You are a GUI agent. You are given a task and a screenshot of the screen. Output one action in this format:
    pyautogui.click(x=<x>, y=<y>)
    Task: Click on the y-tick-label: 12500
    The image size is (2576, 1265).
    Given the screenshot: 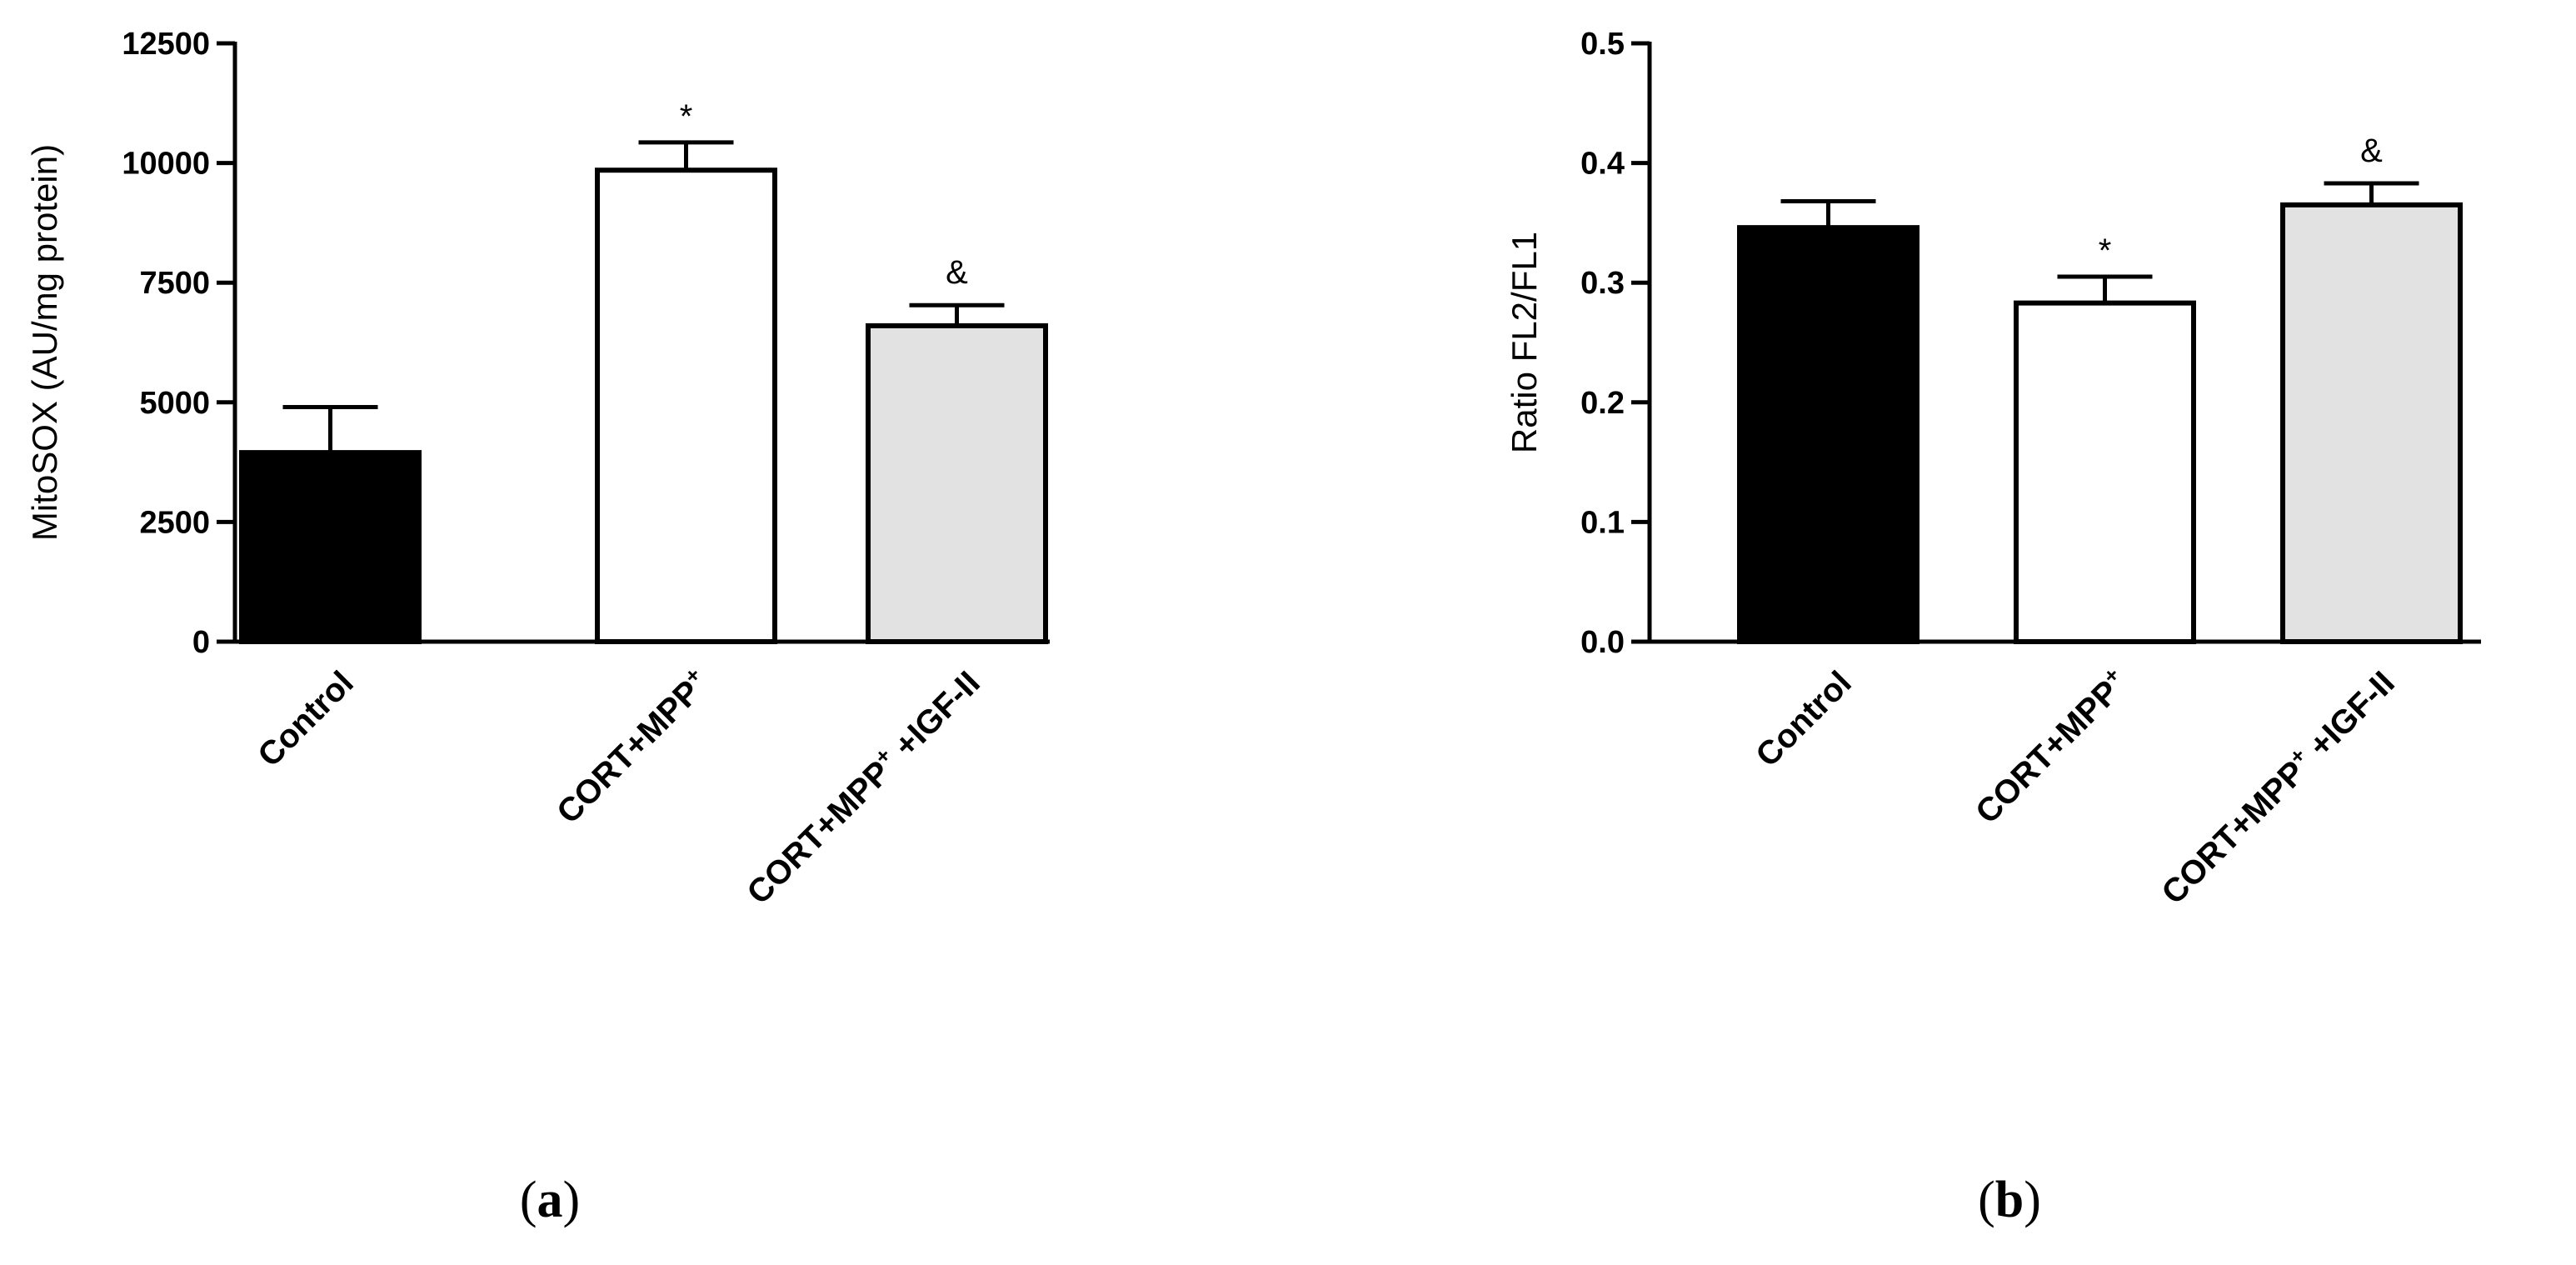 What is the action you would take?
    pyautogui.click(x=166, y=44)
    